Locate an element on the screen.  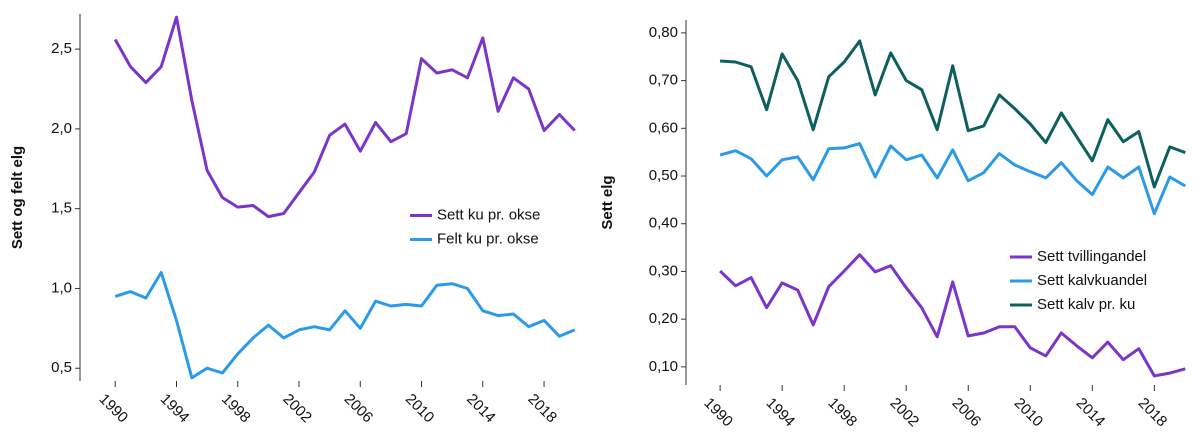
y-tick-label: 0,10 is located at coordinates (663, 366).